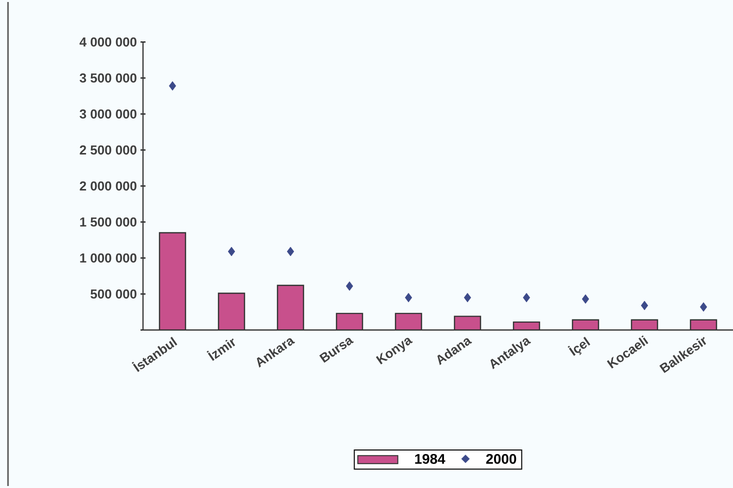  Describe the element at coordinates (108, 258) in the screenshot. I see `y-tick-label: 1 000 000` at that location.